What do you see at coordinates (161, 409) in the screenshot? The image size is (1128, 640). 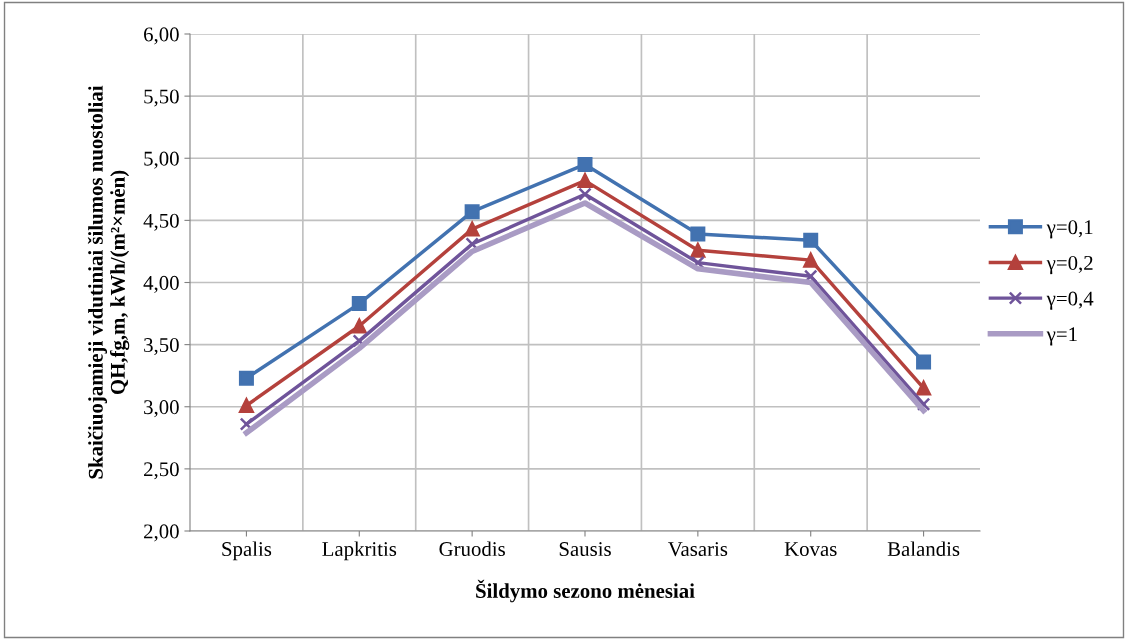 I see `y-tick-label: 3,00` at bounding box center [161, 409].